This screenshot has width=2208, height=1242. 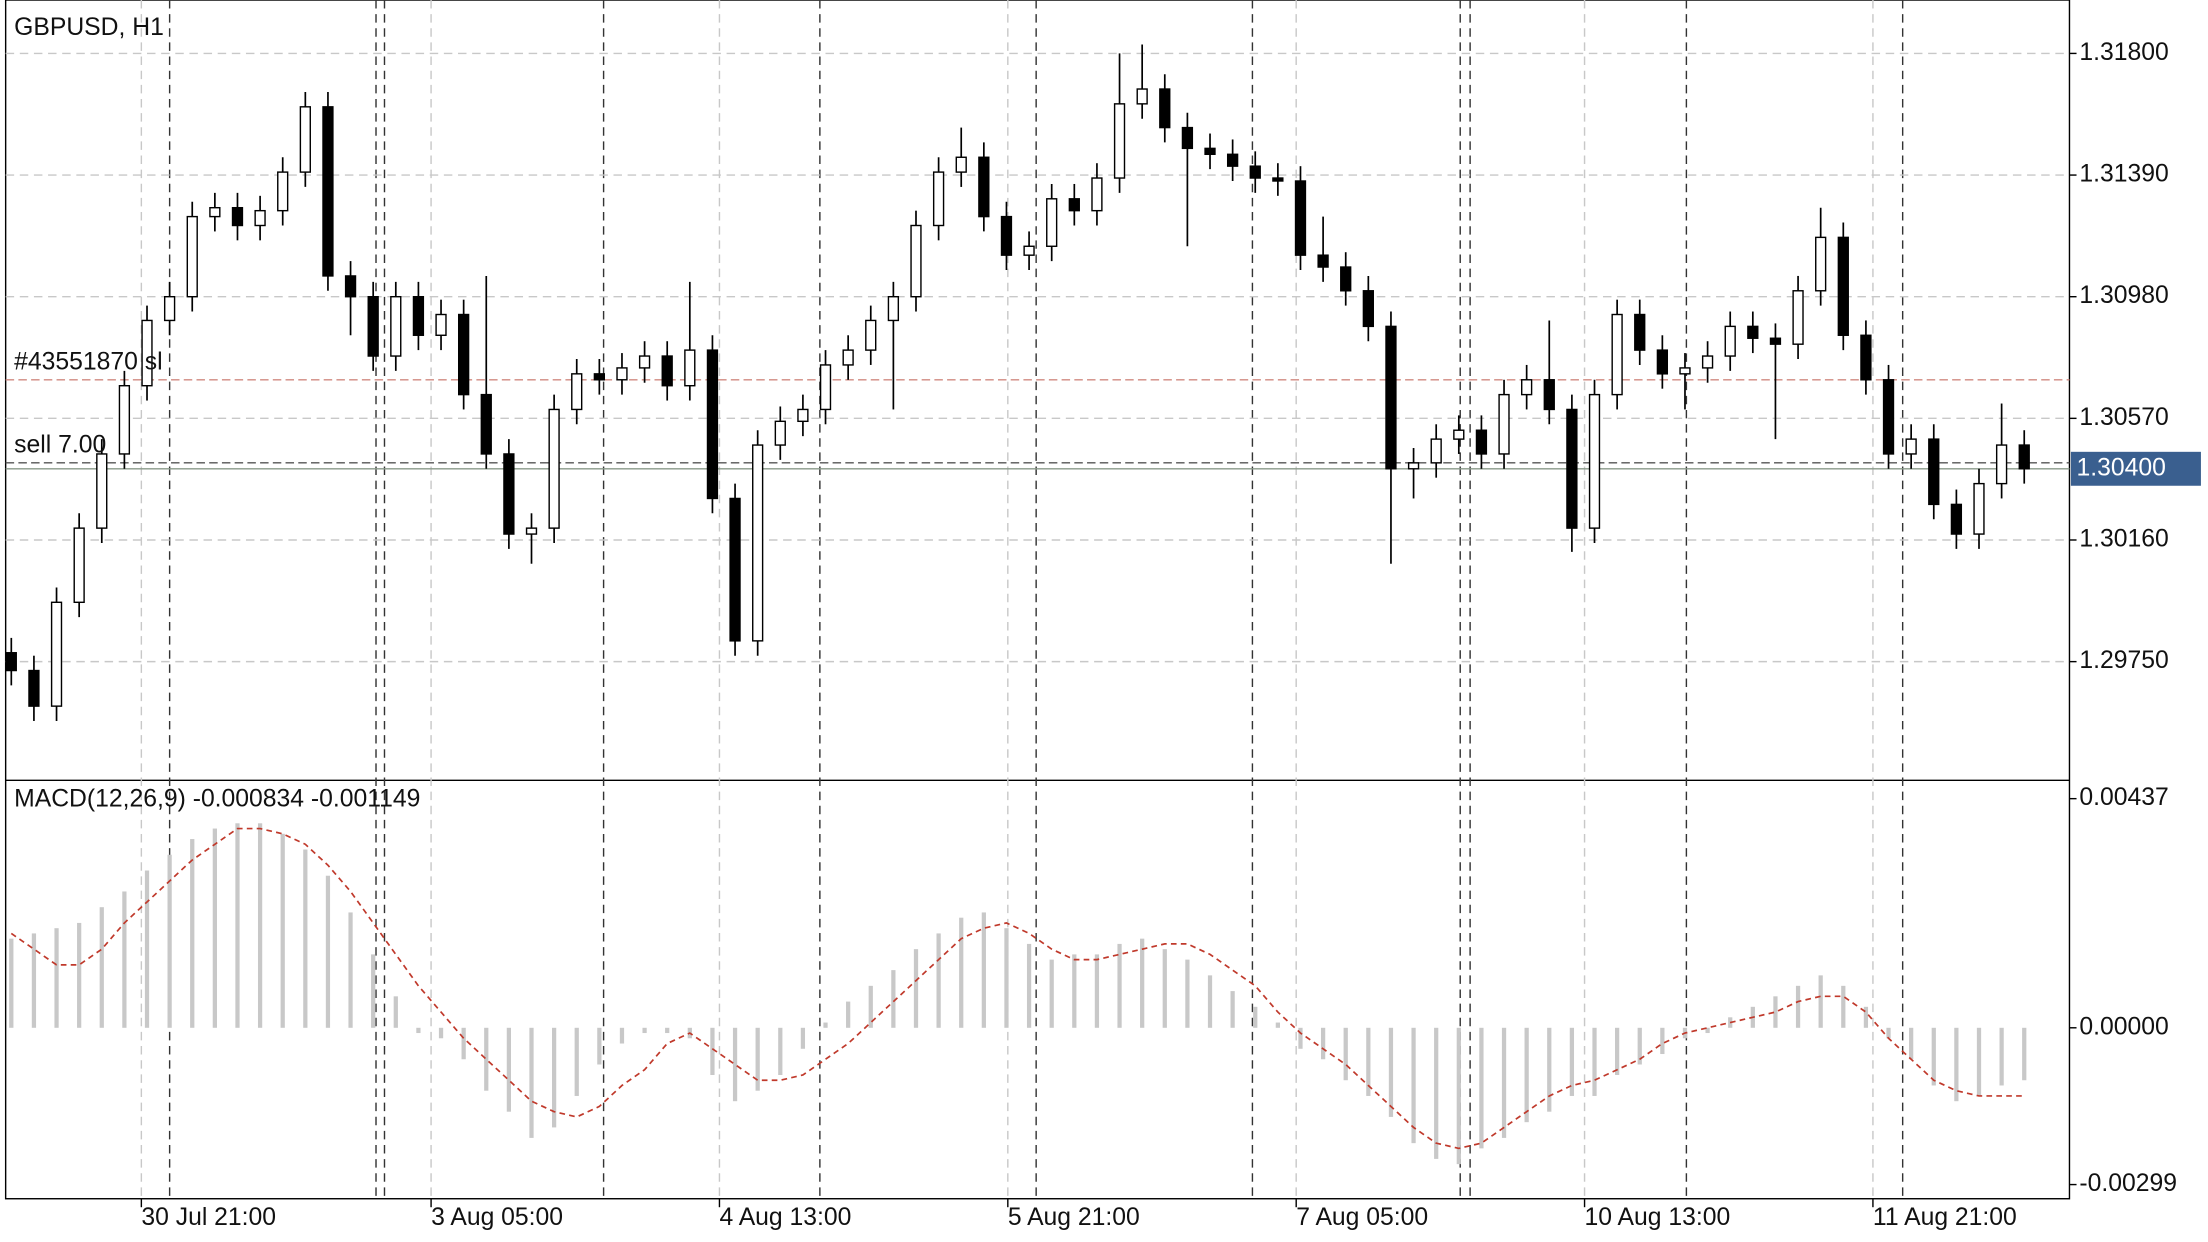 I want to click on x-tick-label: 5 Aug 21:00, so click(x=1074, y=1217).